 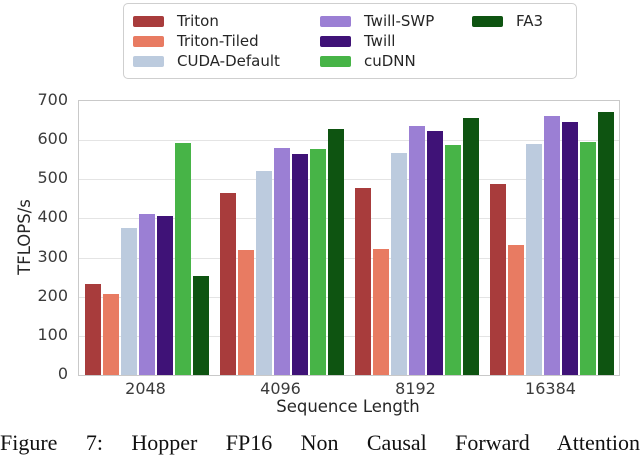 What do you see at coordinates (62, 373) in the screenshot?
I see `y-tick-label-0: 0` at bounding box center [62, 373].